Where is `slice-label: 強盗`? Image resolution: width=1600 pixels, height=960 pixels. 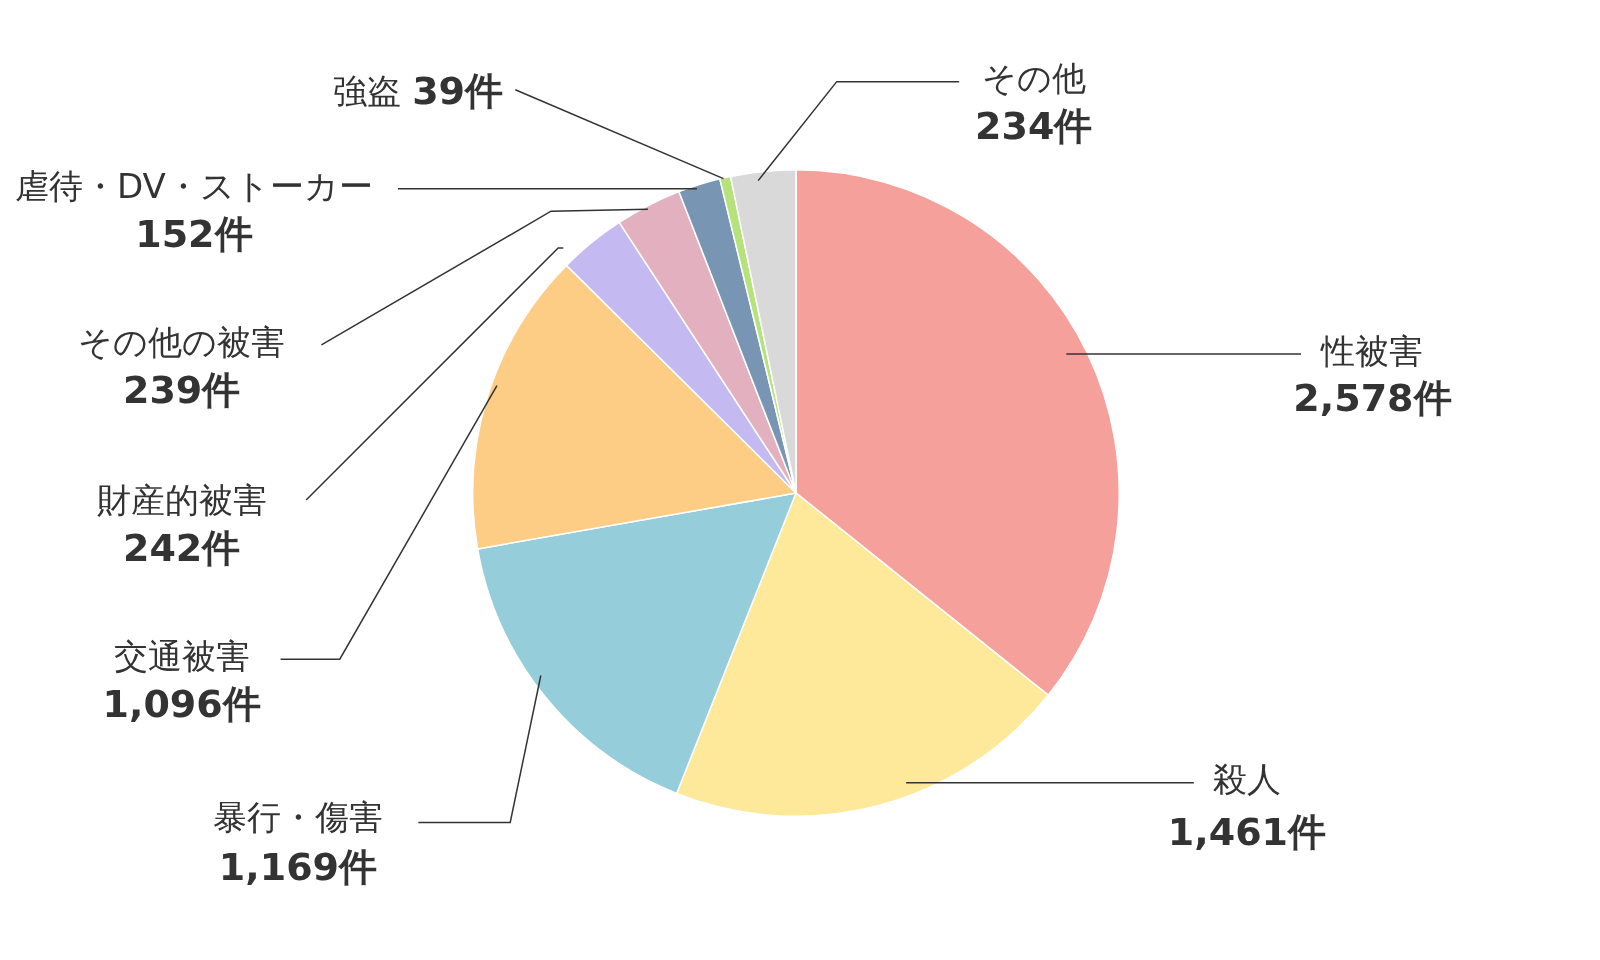
slice-label: 強盗 is located at coordinates (373, 90).